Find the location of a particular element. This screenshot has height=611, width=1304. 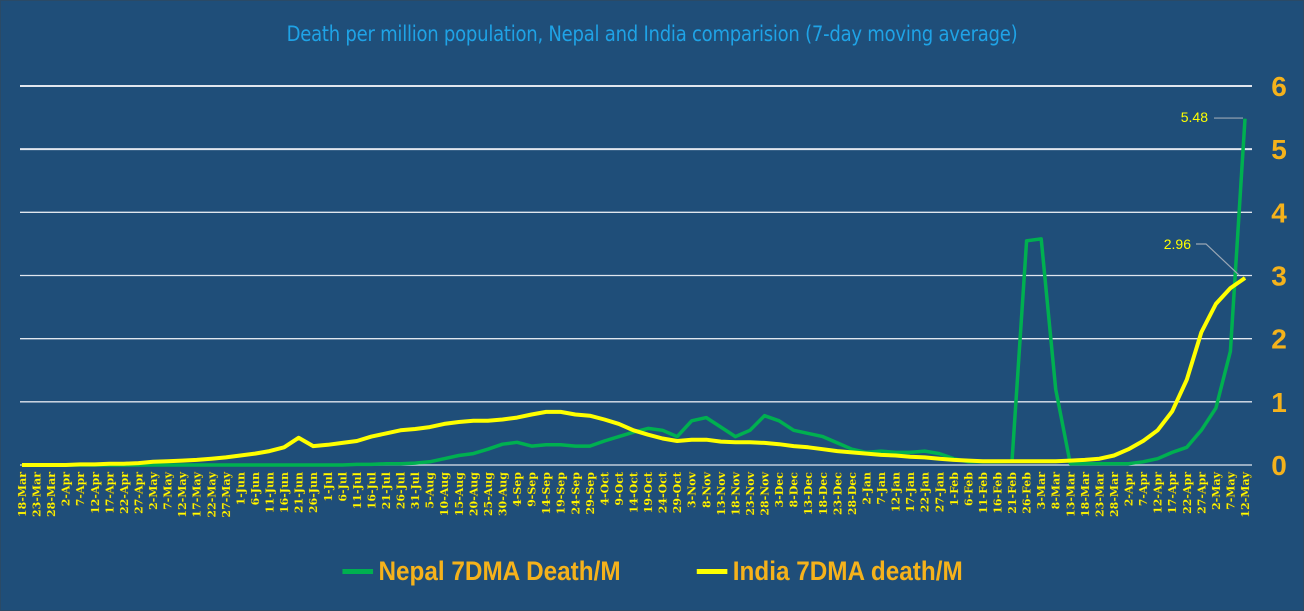

x-tick-label: 4-Oct is located at coordinates (604, 488).